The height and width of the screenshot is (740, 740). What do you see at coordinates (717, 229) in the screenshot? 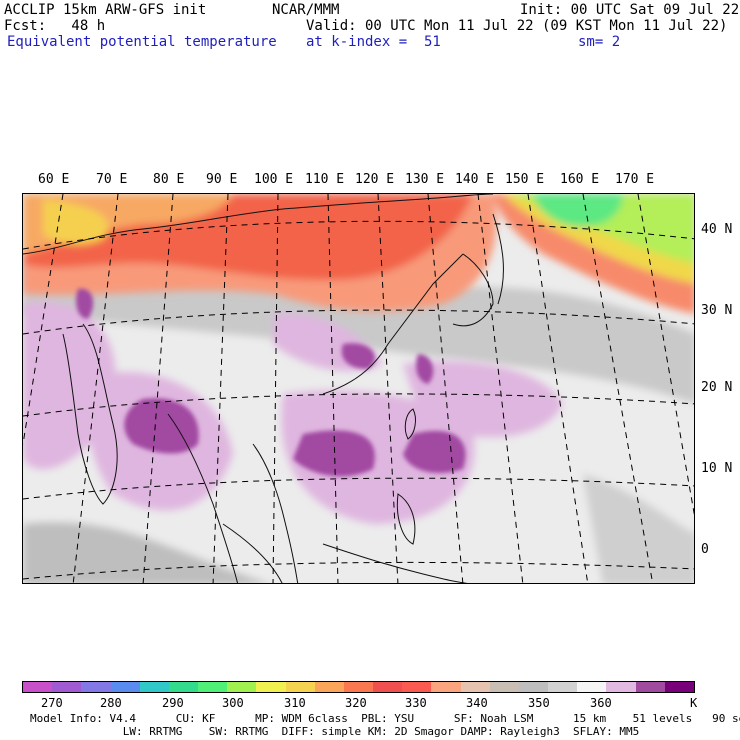
I see `lat-label: 40 N` at bounding box center [717, 229].